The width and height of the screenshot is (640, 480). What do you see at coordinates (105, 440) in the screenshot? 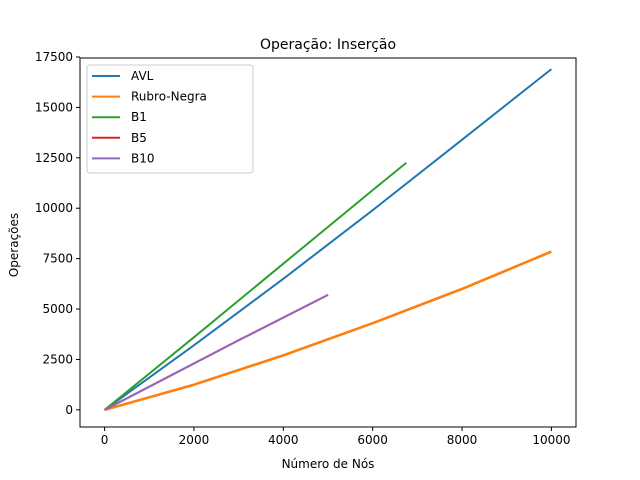
I see `x-tick-label: 0` at bounding box center [105, 440].